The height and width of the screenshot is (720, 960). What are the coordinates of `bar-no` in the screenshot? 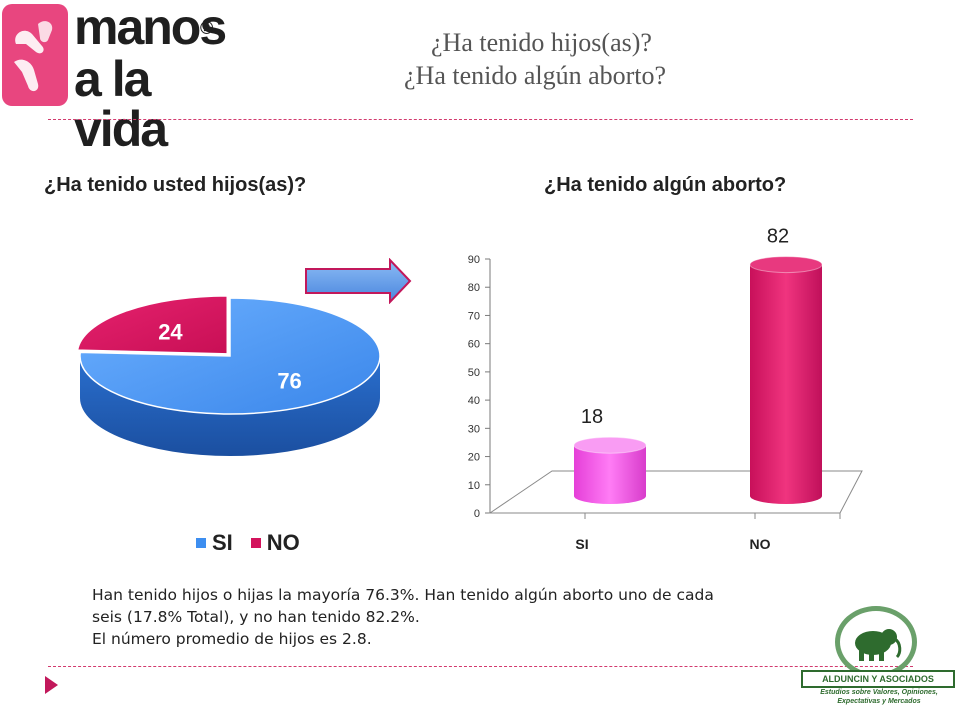 It's located at (786, 384).